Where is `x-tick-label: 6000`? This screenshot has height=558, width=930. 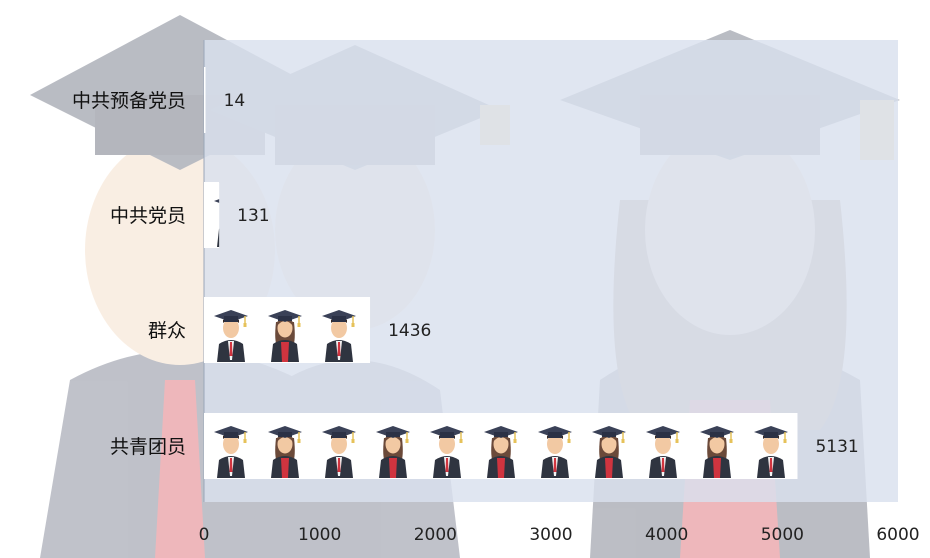
x-tick-label: 6000 is located at coordinates (897, 535).